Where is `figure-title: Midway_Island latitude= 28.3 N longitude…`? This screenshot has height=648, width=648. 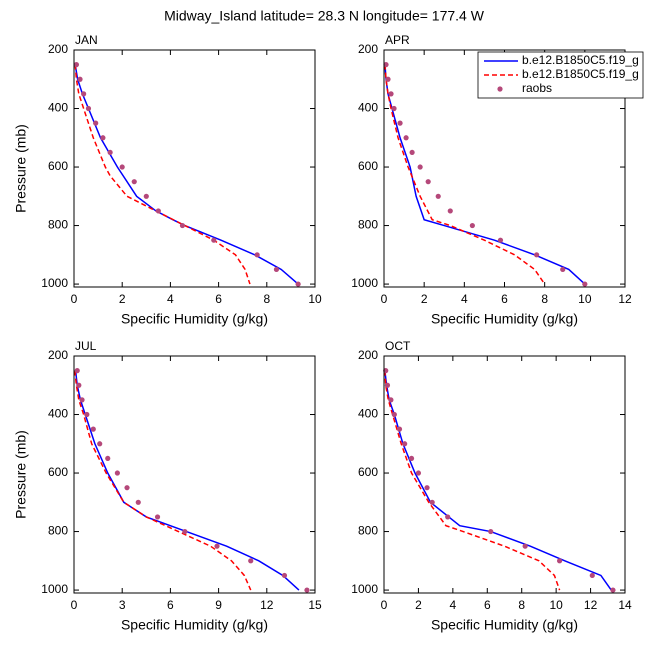
figure-title: Midway_Island latitude= 28.3 N longitude… is located at coordinates (324, 16).